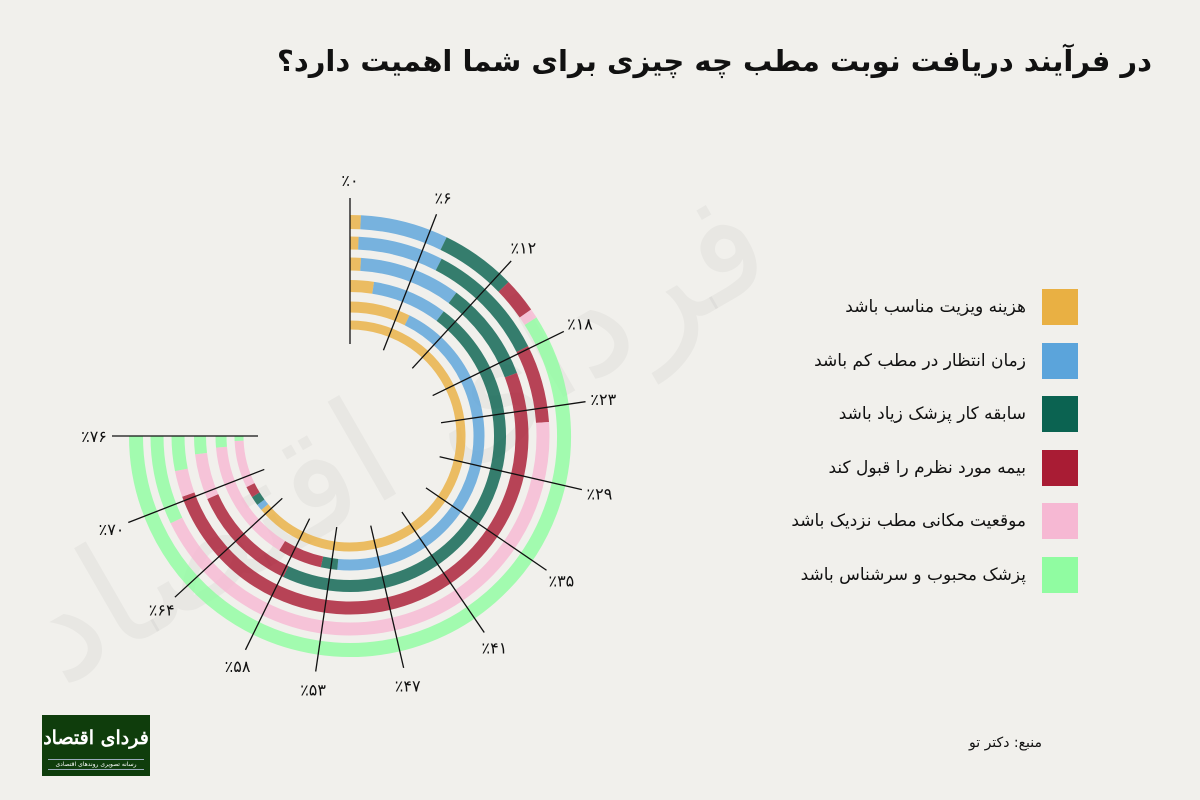 The width and height of the screenshot is (1200, 800). Describe the element at coordinates (94, 436) in the screenshot. I see `tick-label: ٪۷۶` at that location.